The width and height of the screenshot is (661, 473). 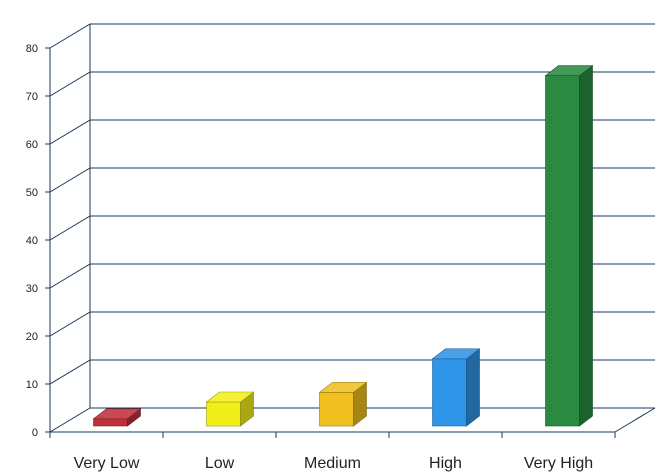 What do you see at coordinates (32, 97) in the screenshot?
I see `y-tick-label-70: 70` at bounding box center [32, 97].